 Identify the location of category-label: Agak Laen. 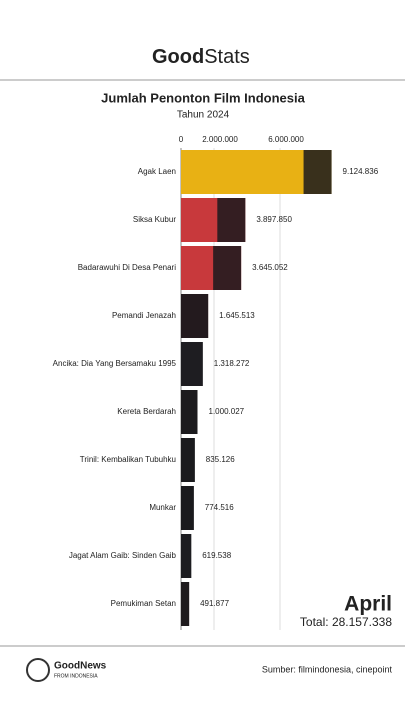
(157, 171).